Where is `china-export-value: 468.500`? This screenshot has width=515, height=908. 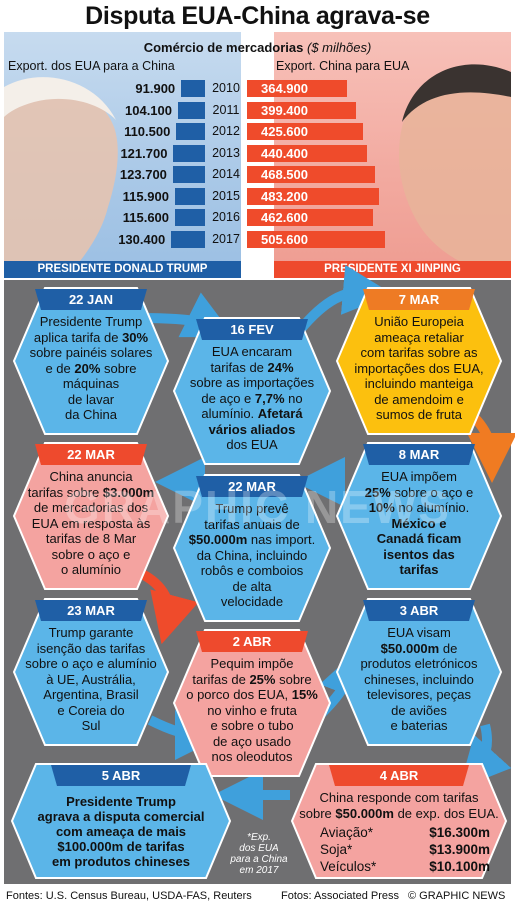 china-export-value: 468.500 is located at coordinates (284, 174).